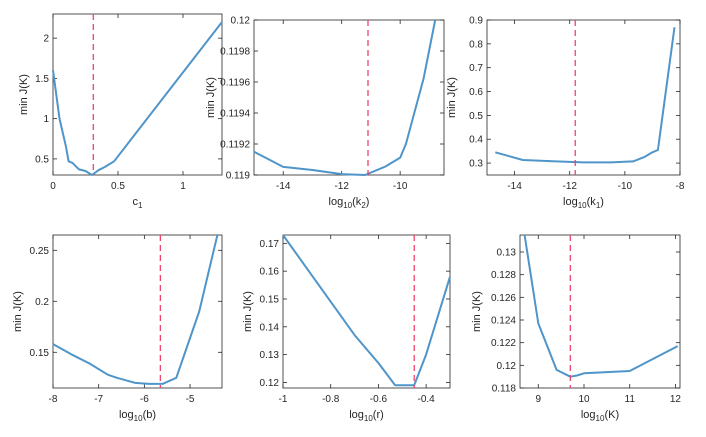 This screenshot has height=437, width=706. Describe the element at coordinates (137, 416) in the screenshot. I see `x-axis-label: log10(b)` at that location.